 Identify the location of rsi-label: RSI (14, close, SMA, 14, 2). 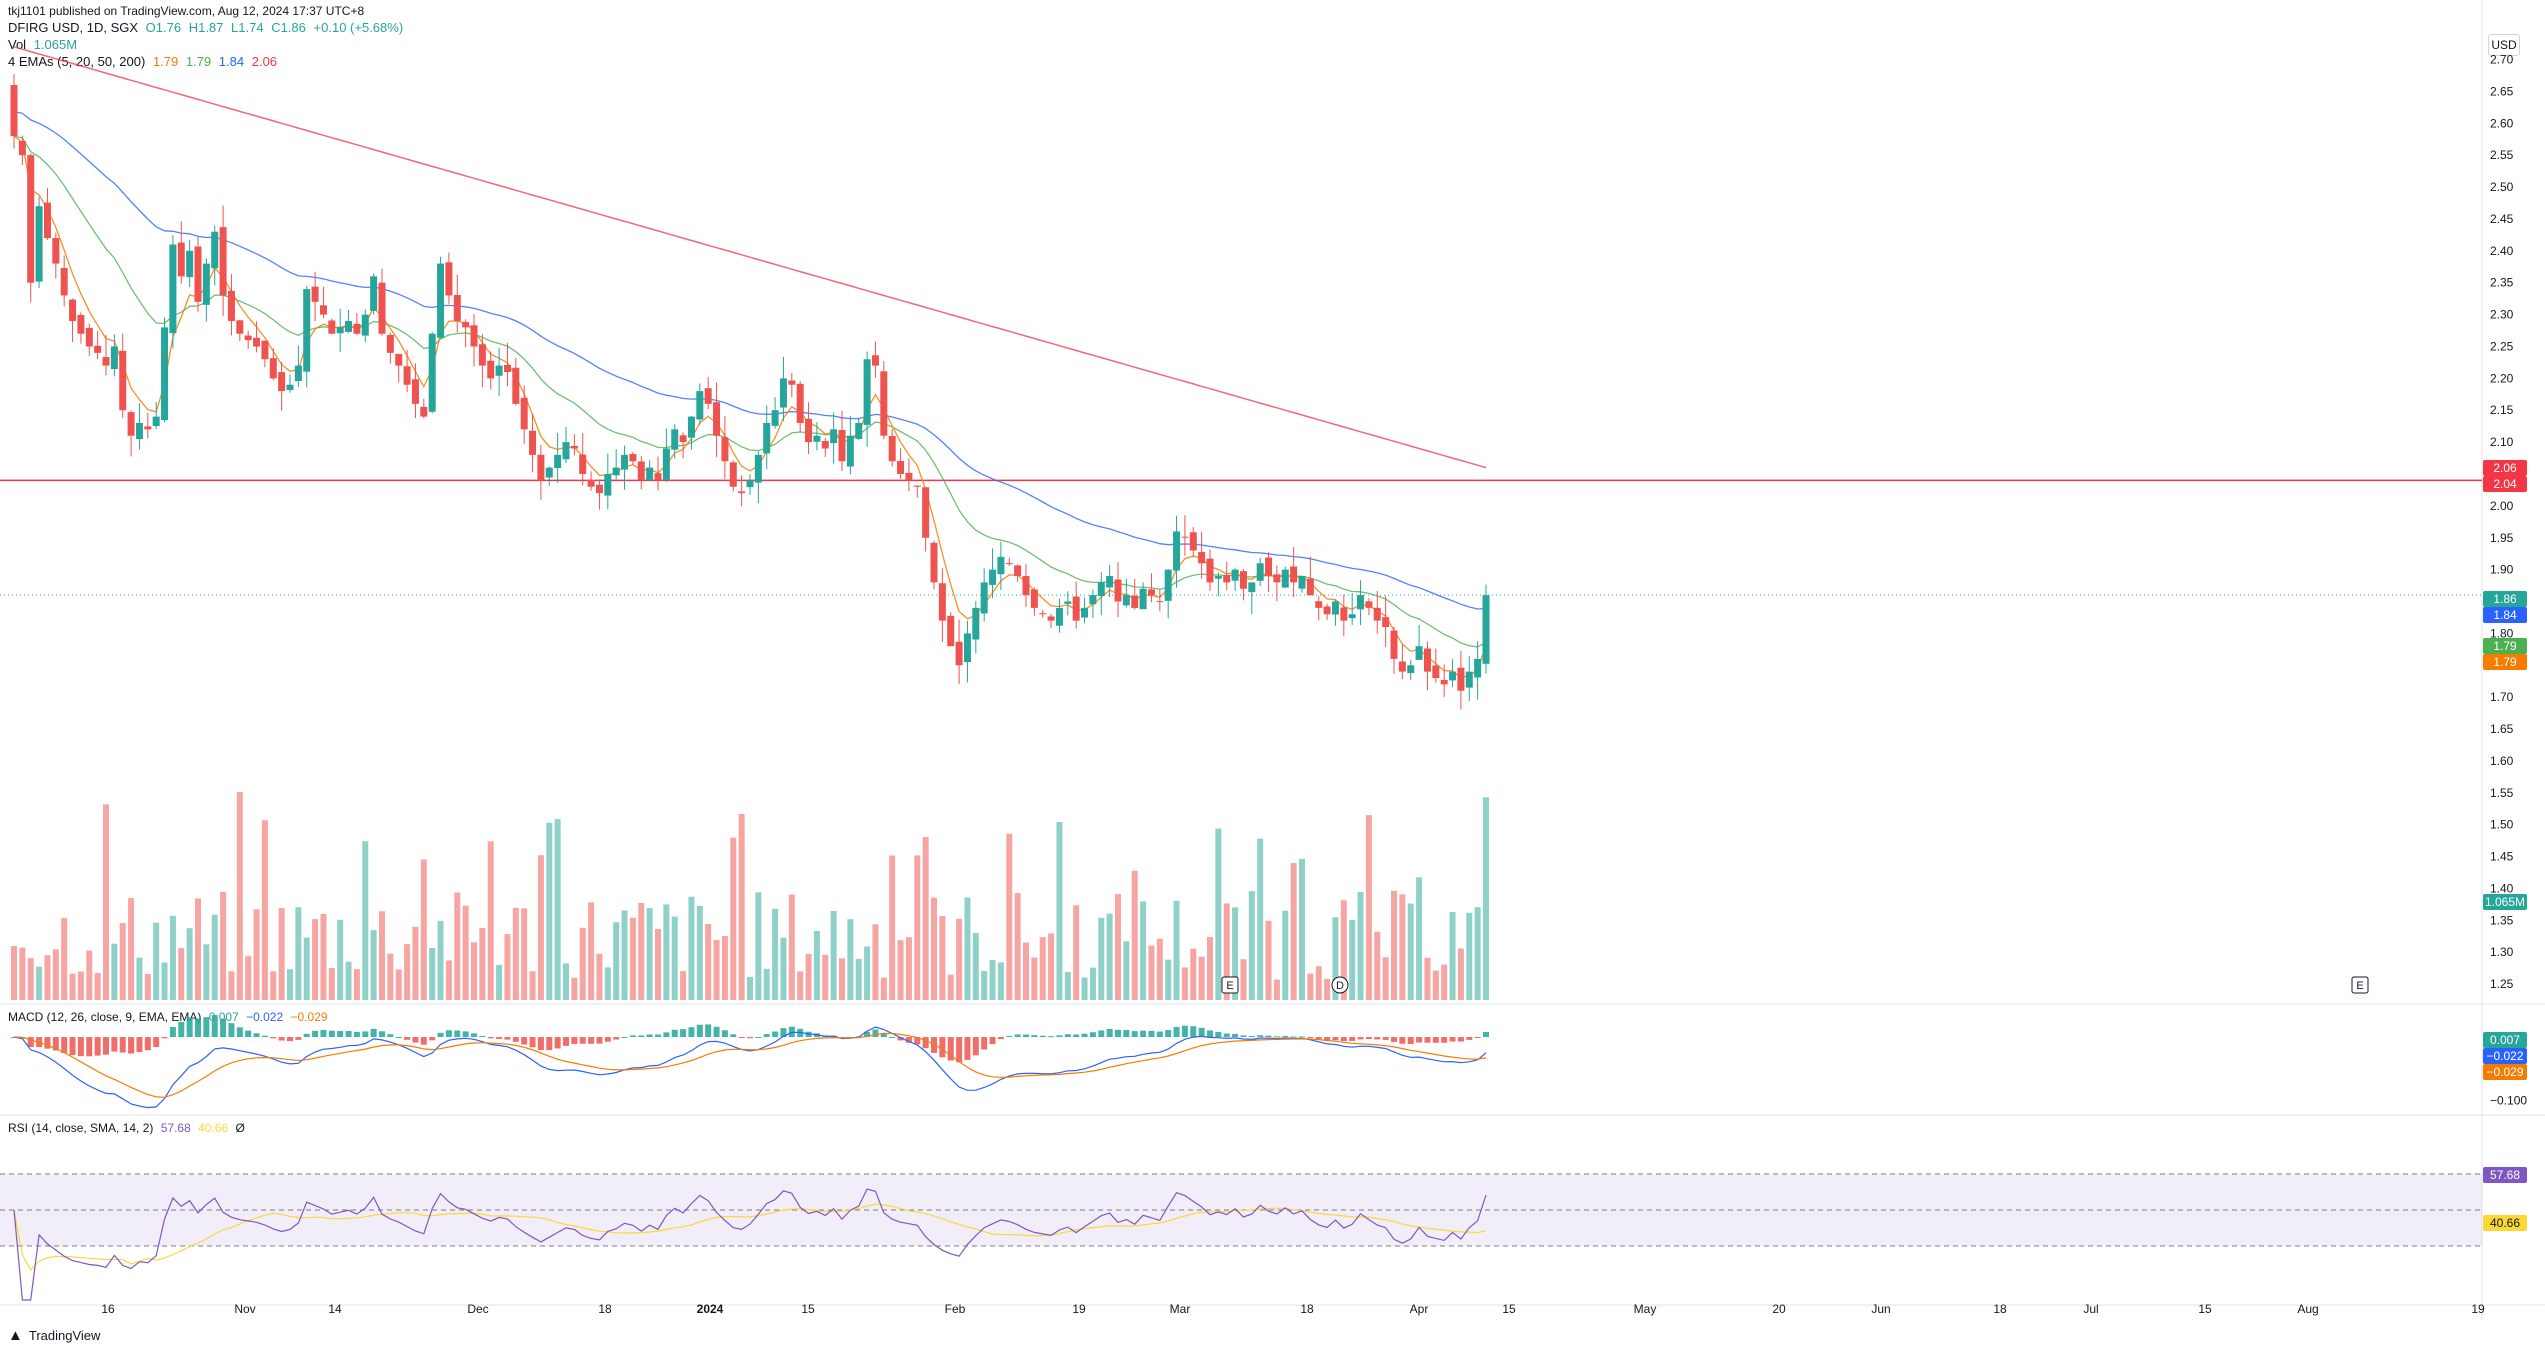
(81, 1128).